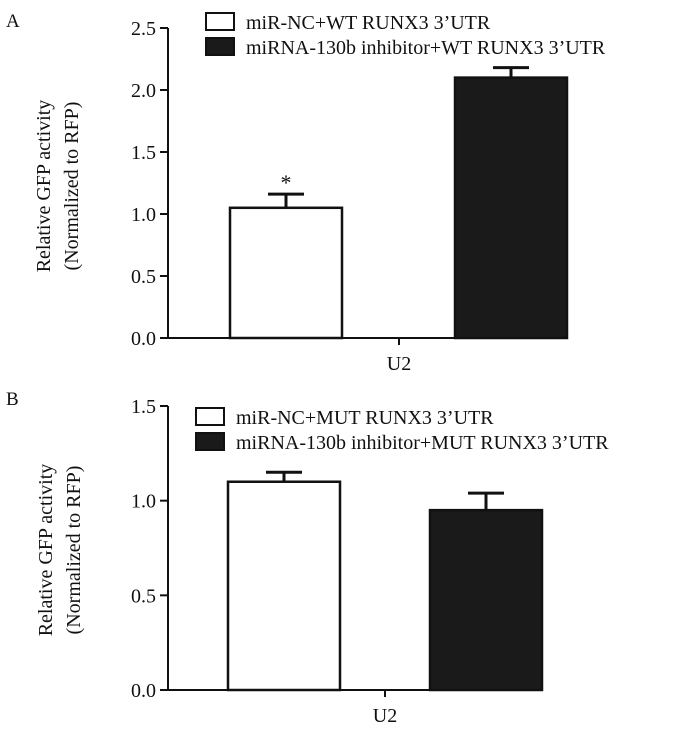  What do you see at coordinates (286, 182) in the screenshot?
I see `panel-a-significance-mark: *` at bounding box center [286, 182].